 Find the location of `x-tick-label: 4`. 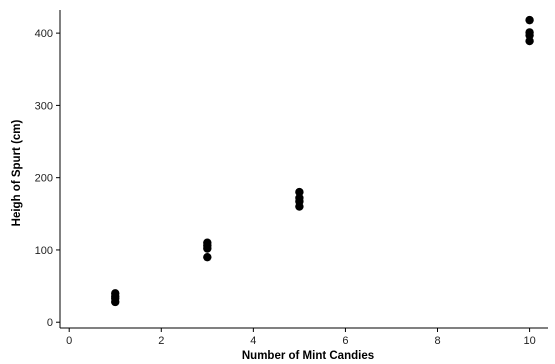

x-tick-label: 4 is located at coordinates (253, 341).